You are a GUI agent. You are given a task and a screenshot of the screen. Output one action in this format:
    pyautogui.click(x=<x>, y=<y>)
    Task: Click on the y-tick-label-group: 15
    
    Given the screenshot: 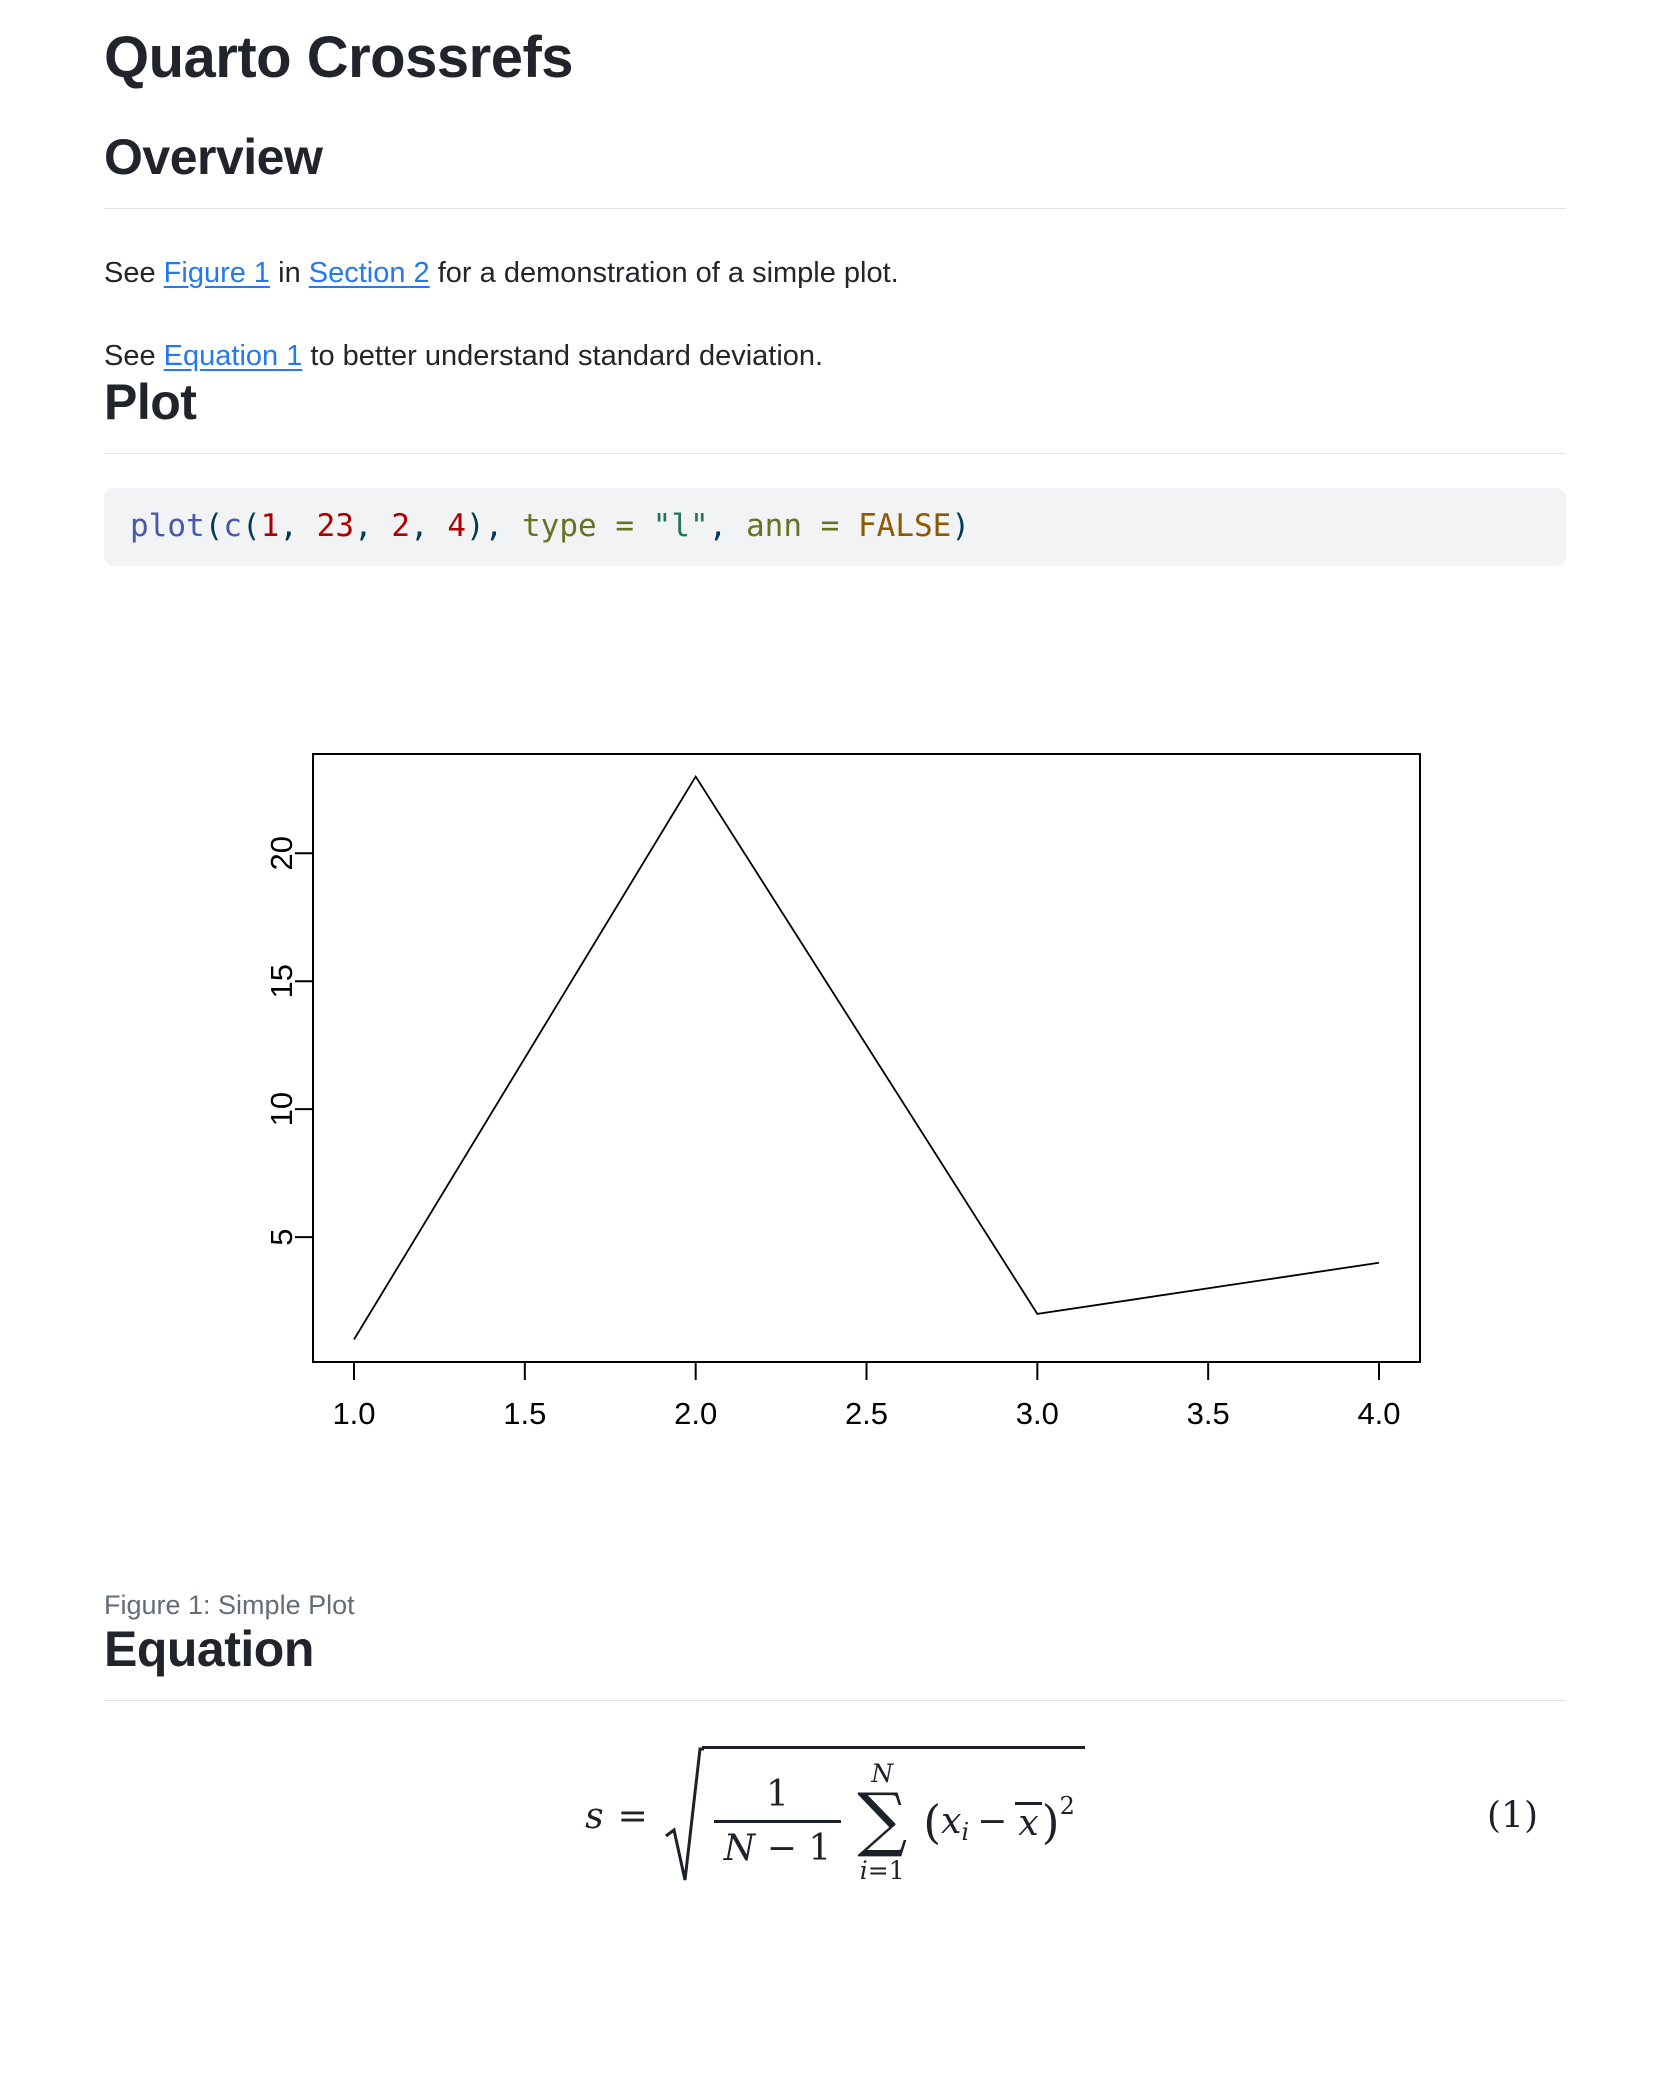 What is the action you would take?
    pyautogui.click(x=281, y=981)
    